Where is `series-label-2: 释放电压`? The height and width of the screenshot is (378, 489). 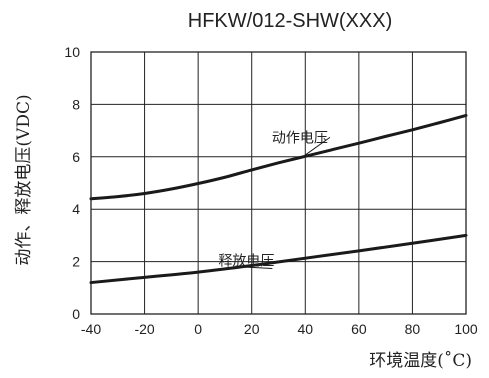
series-label-2: 释放电压 is located at coordinates (246, 262).